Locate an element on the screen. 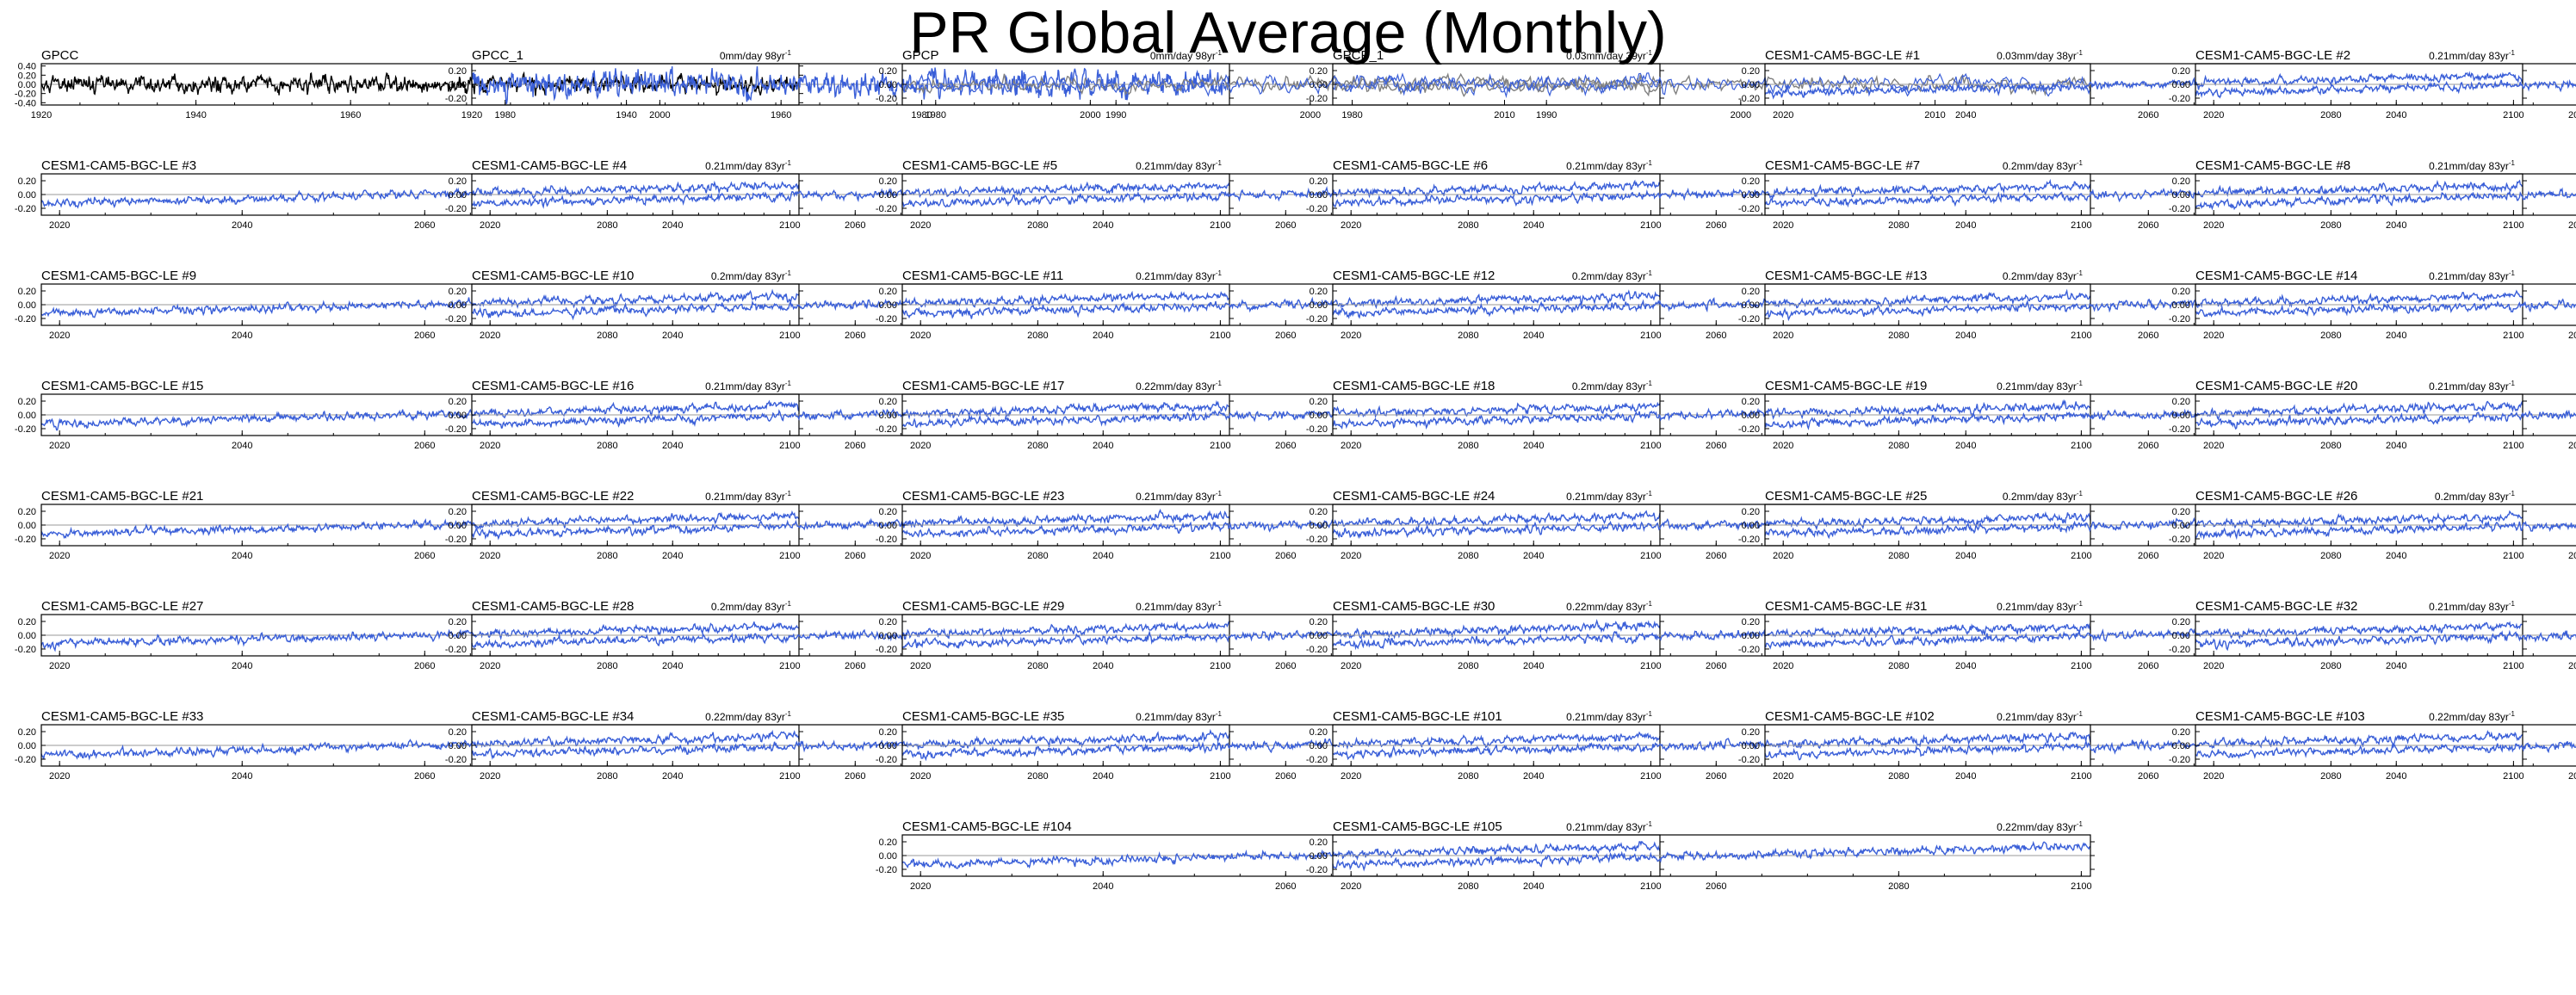  panel-title: CESM1-CAM5-BGC-LE #23 is located at coordinates (983, 497).